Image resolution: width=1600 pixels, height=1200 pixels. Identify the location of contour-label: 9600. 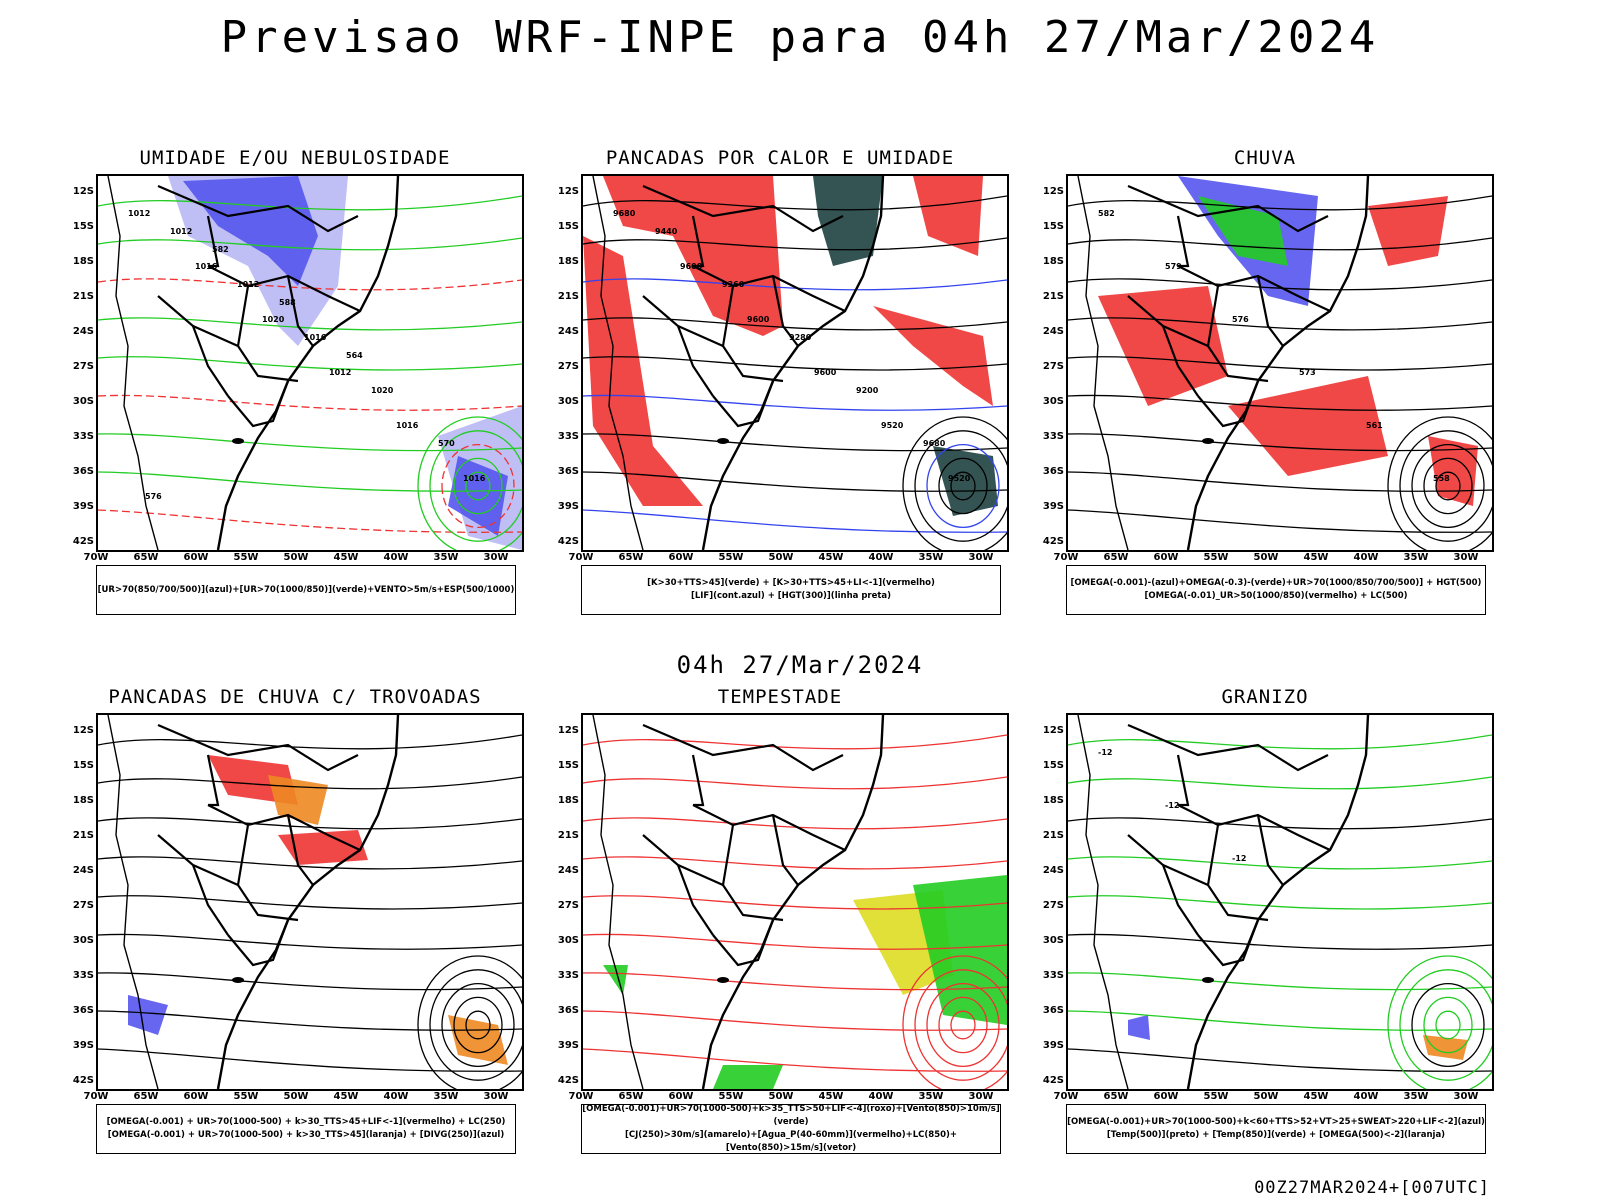
(758, 319).